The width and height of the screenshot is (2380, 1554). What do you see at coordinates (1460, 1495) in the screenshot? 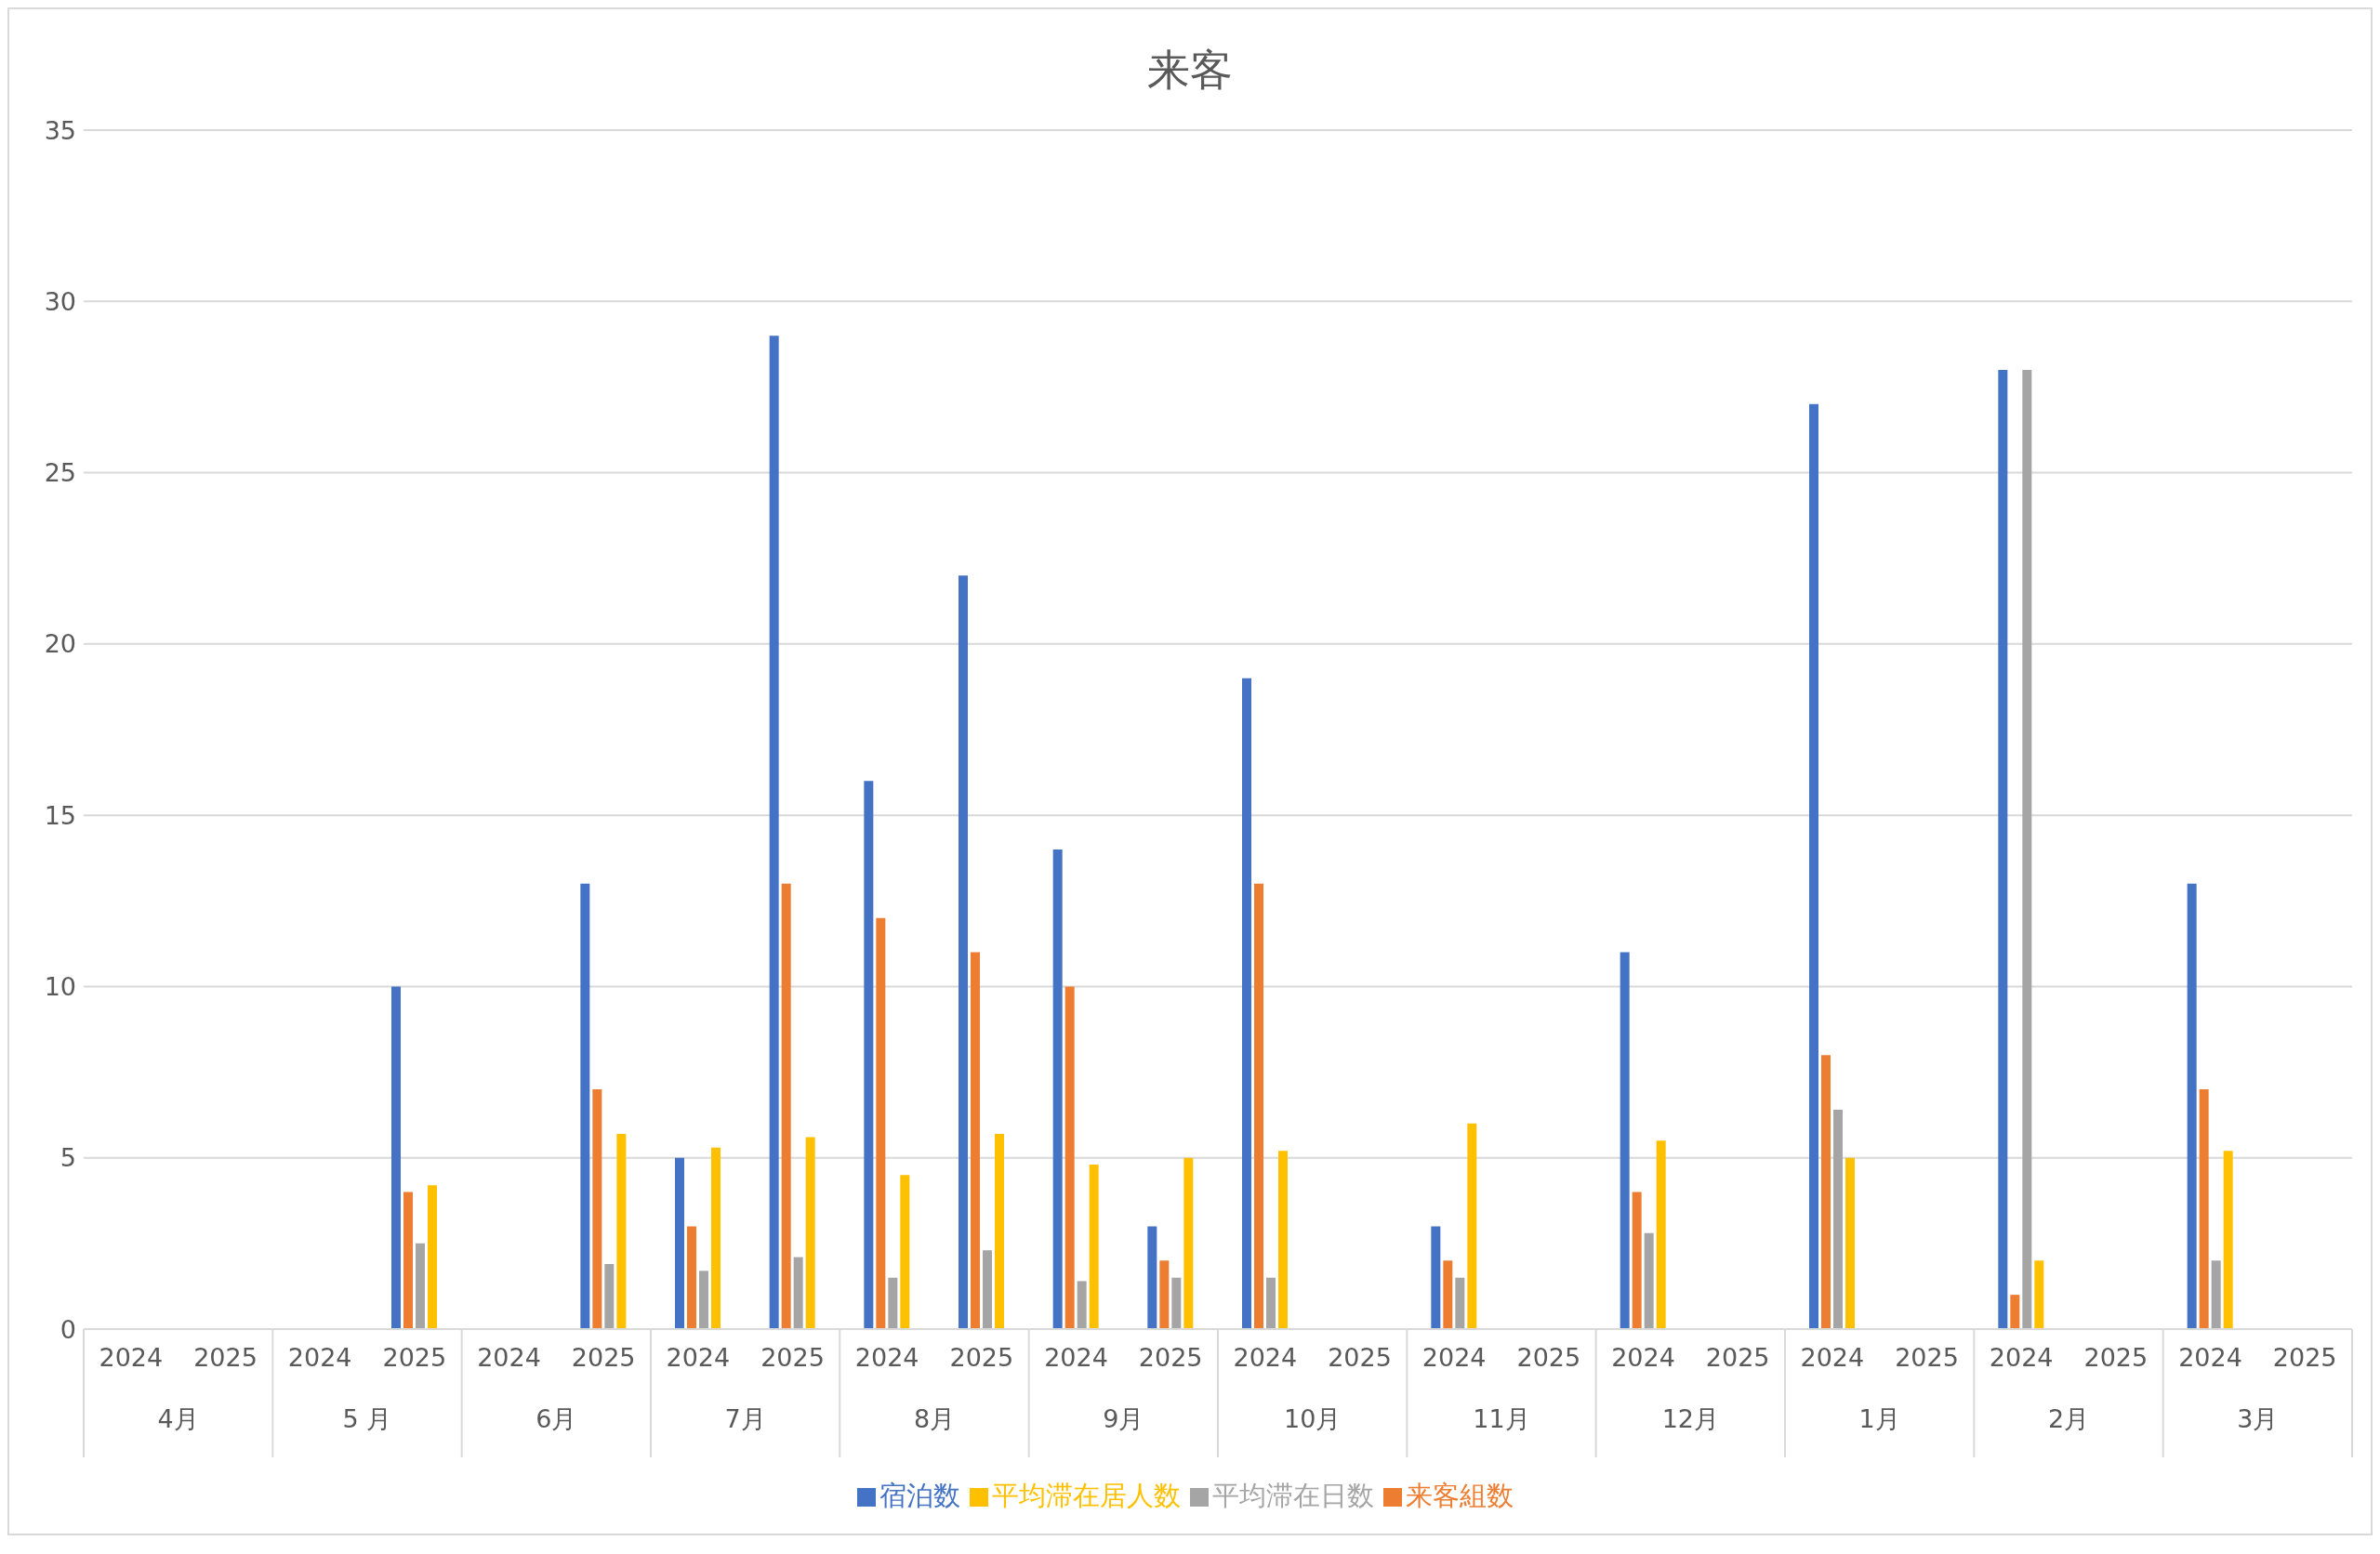
I see `legend-label: 来客組数` at bounding box center [1460, 1495].